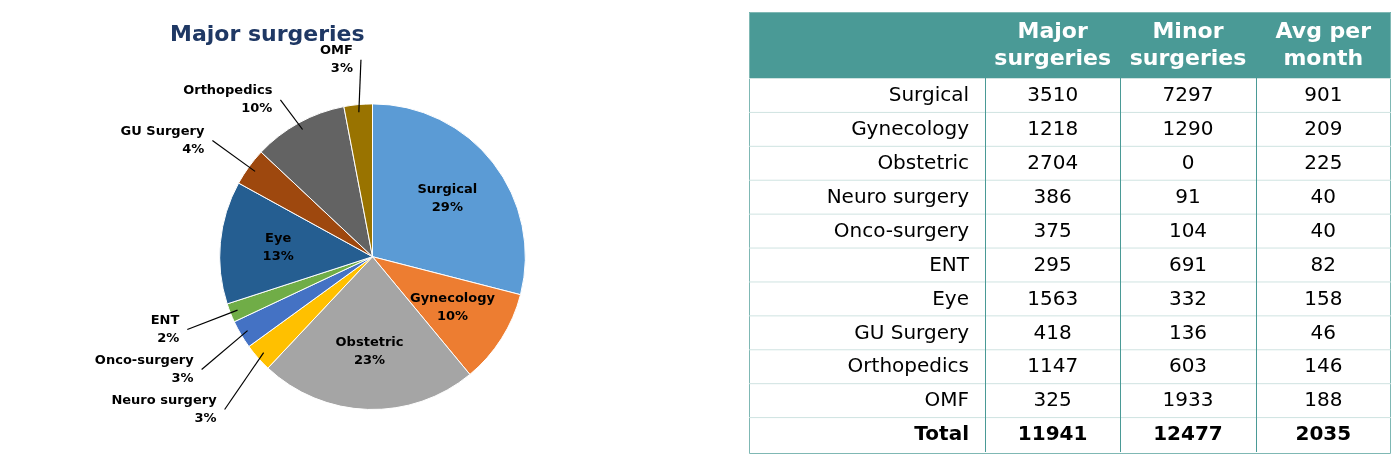 The height and width of the screenshot is (455, 1397). I want to click on y-tick-label: ENT, so click(949, 263).